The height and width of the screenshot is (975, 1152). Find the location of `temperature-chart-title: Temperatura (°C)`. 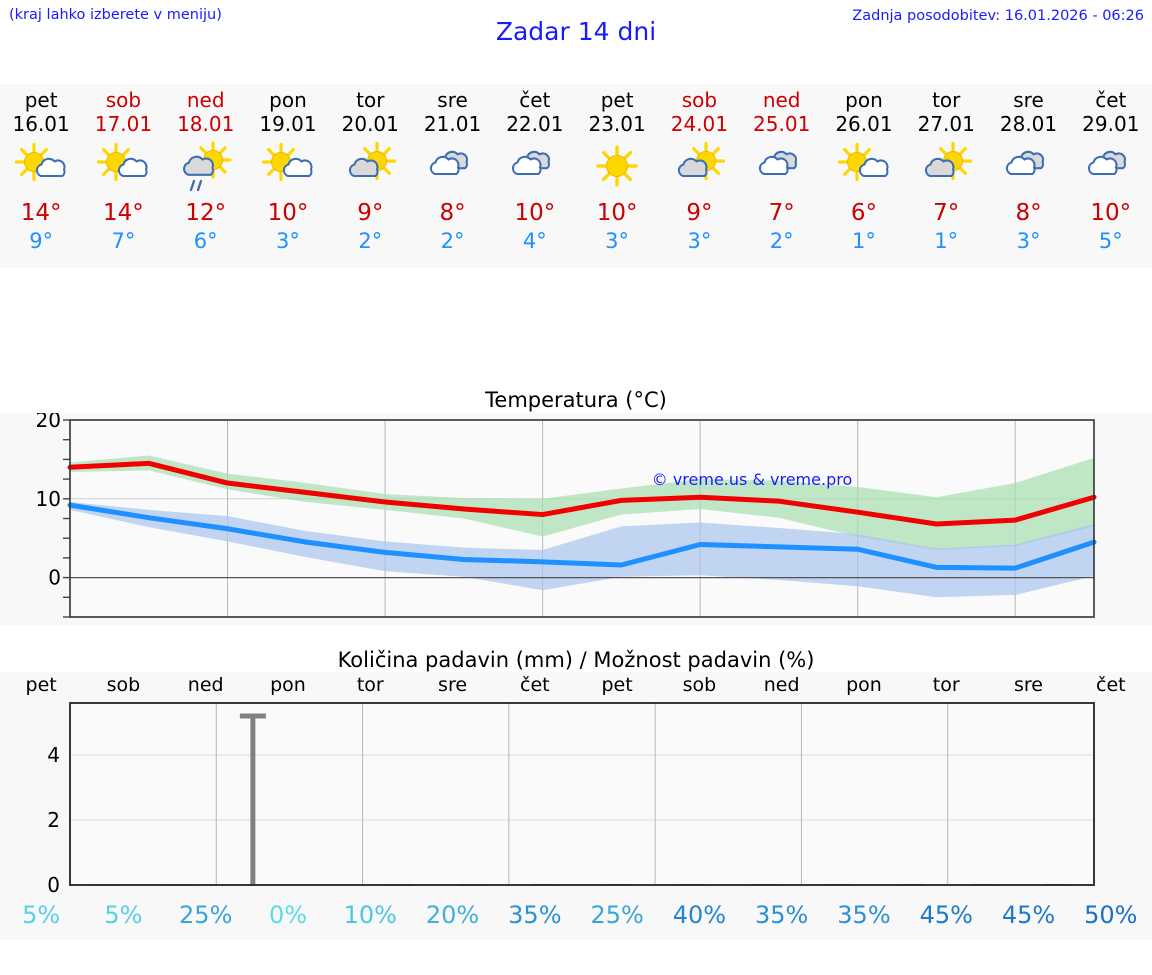

temperature-chart-title: Temperatura (°C) is located at coordinates (576, 400).